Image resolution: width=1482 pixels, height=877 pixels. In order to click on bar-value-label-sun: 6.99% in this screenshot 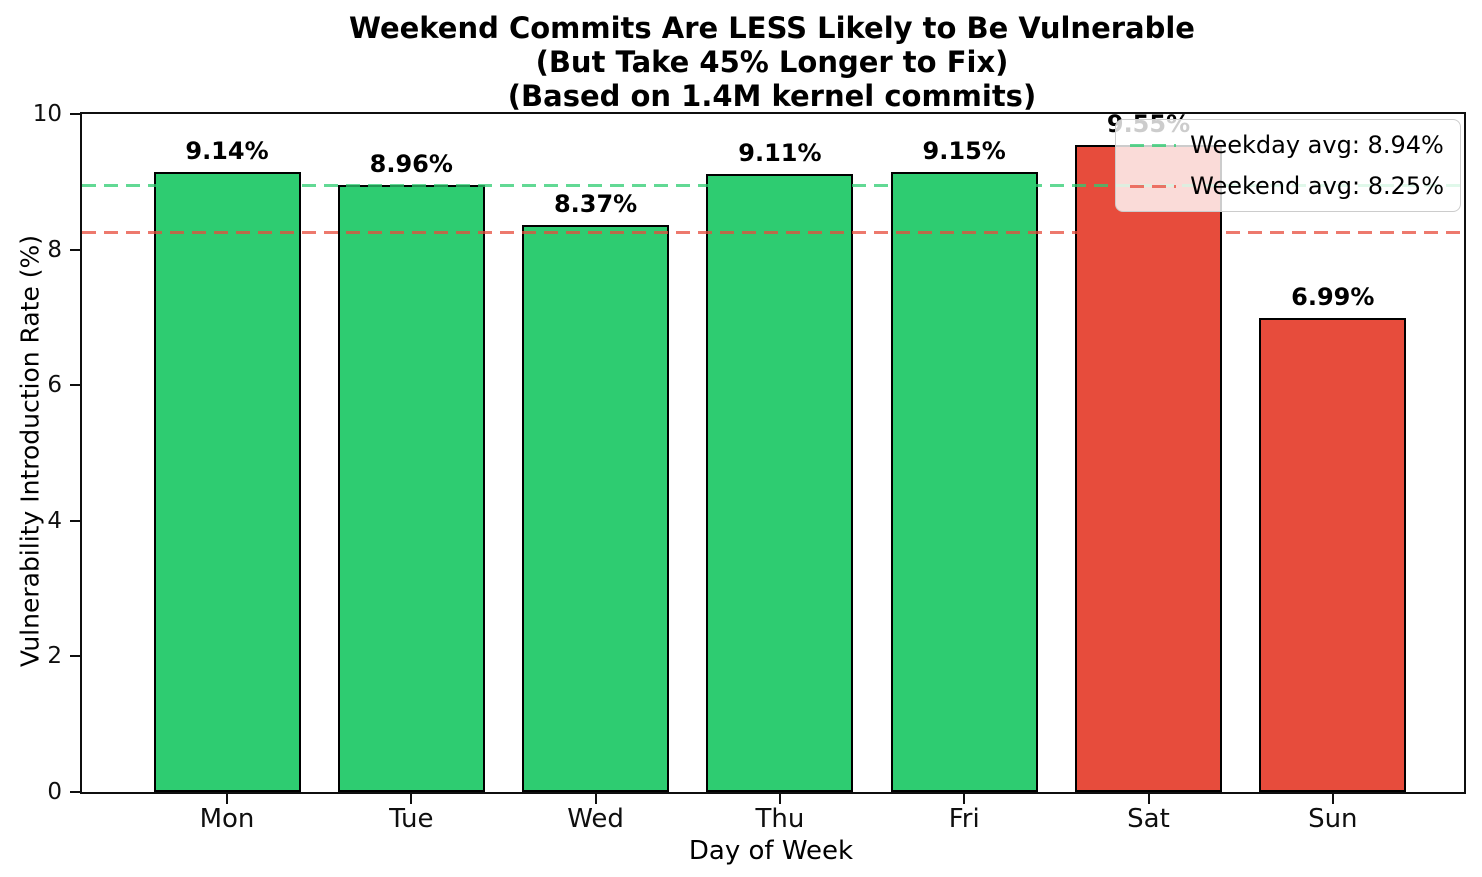, I will do `click(1333, 297)`.